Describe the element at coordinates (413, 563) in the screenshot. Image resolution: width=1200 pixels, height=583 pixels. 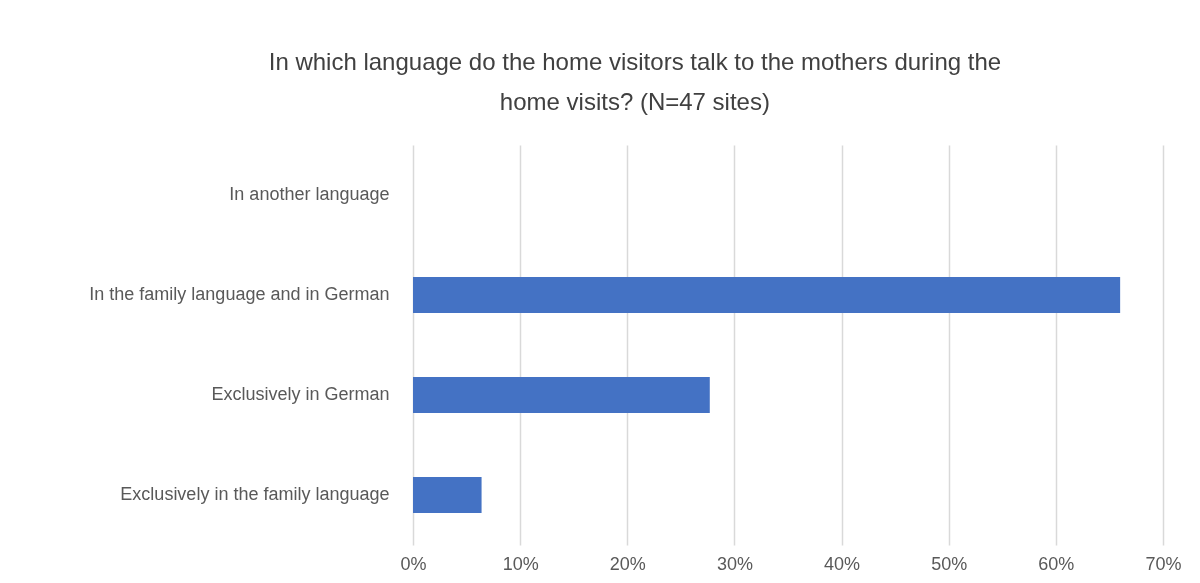
I see `x-tick-label: 0%` at that location.